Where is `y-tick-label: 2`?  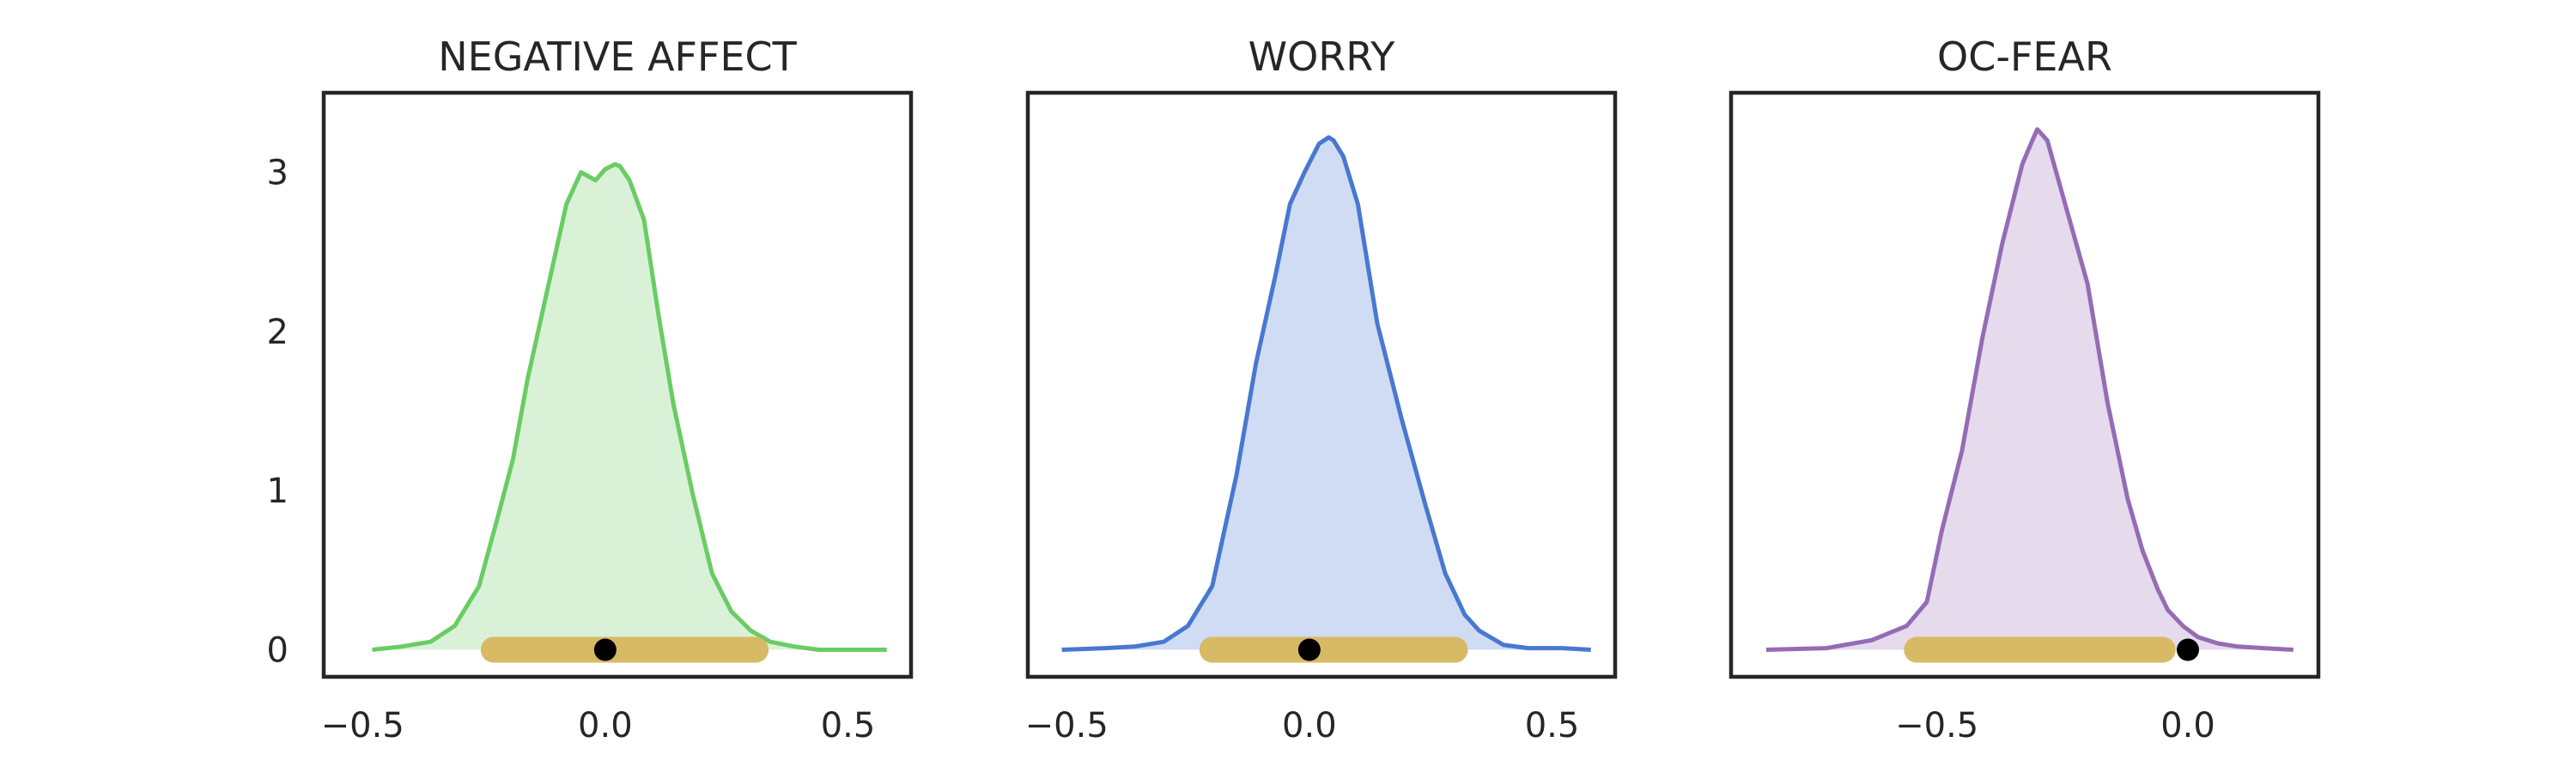 y-tick-label: 2 is located at coordinates (278, 332).